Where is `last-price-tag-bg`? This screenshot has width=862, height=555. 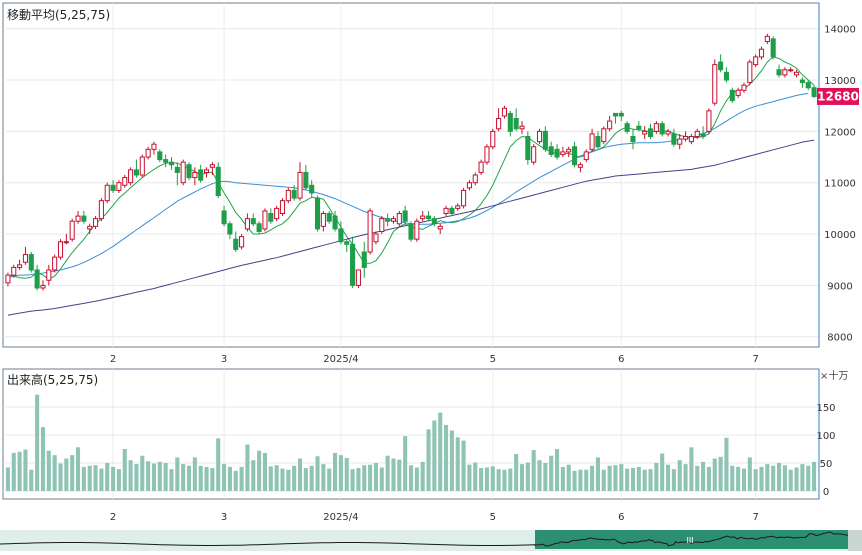 last-price-tag-bg is located at coordinates (838, 96).